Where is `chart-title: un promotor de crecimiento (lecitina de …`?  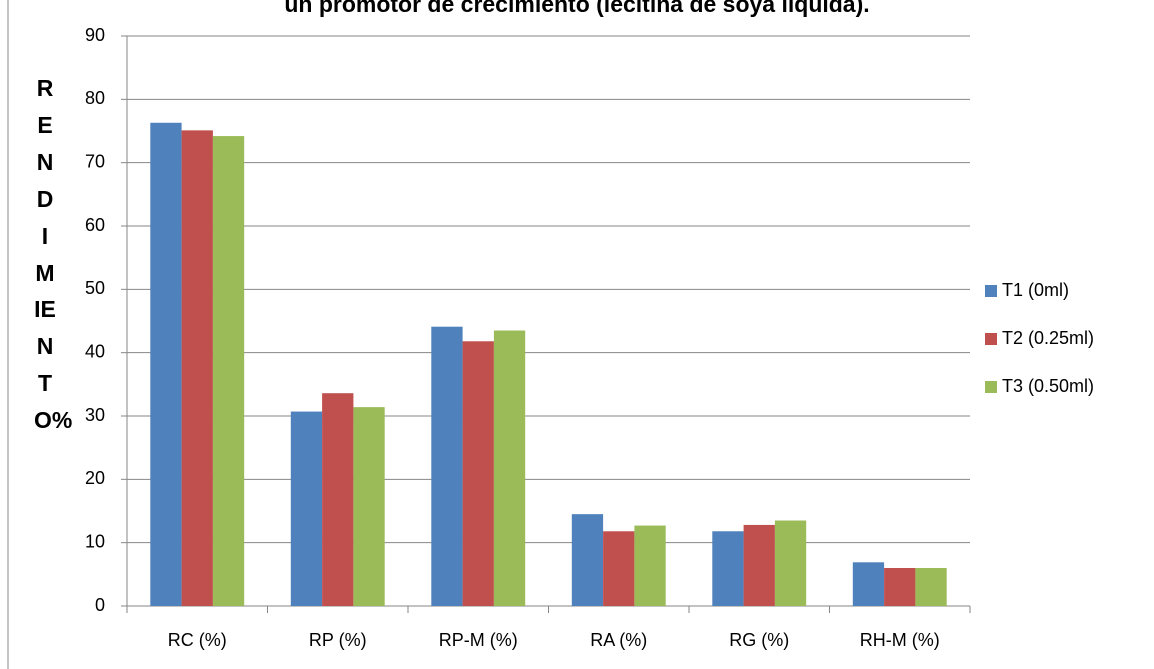 chart-title: un promotor de crecimiento (lecitina de … is located at coordinates (576, 8).